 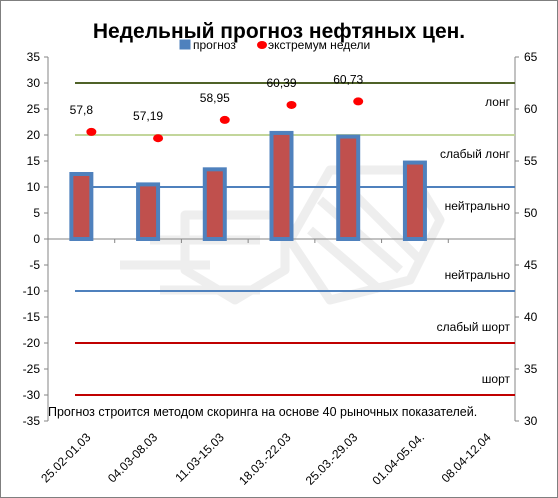 What do you see at coordinates (531, 57) in the screenshot?
I see `y-right-tick-label: 65` at bounding box center [531, 57].